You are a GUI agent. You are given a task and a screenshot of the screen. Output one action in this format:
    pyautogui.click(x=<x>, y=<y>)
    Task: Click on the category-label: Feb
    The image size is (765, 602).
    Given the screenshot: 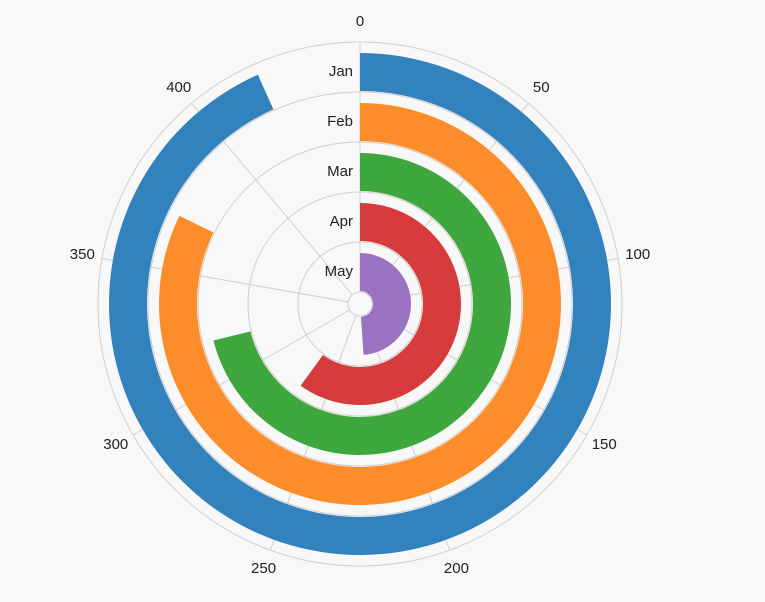 What is the action you would take?
    pyautogui.click(x=340, y=121)
    